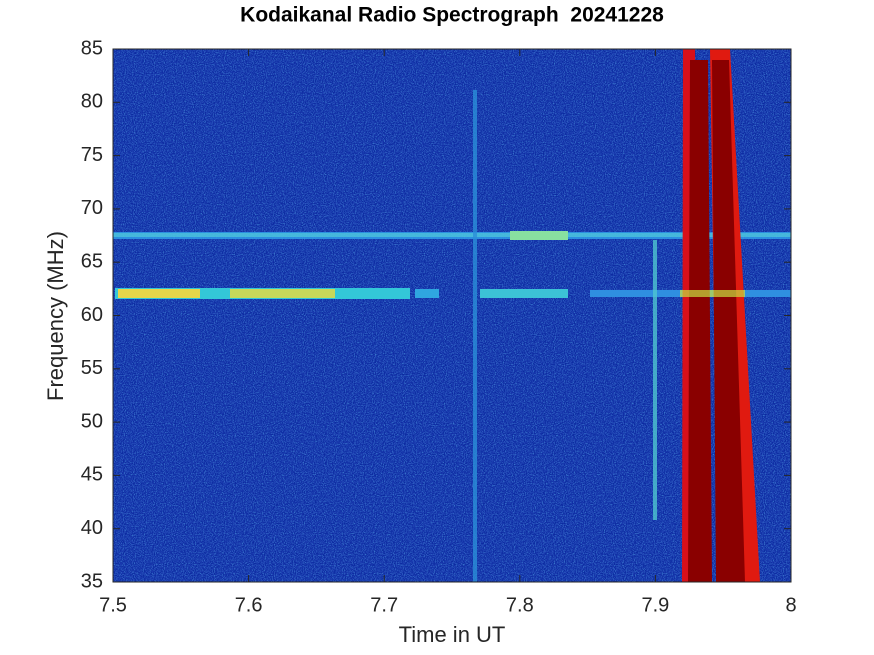 Image resolution: width=874 pixels, height=655 pixels. Describe the element at coordinates (92, 421) in the screenshot. I see `y-tick-label: 50` at that location.